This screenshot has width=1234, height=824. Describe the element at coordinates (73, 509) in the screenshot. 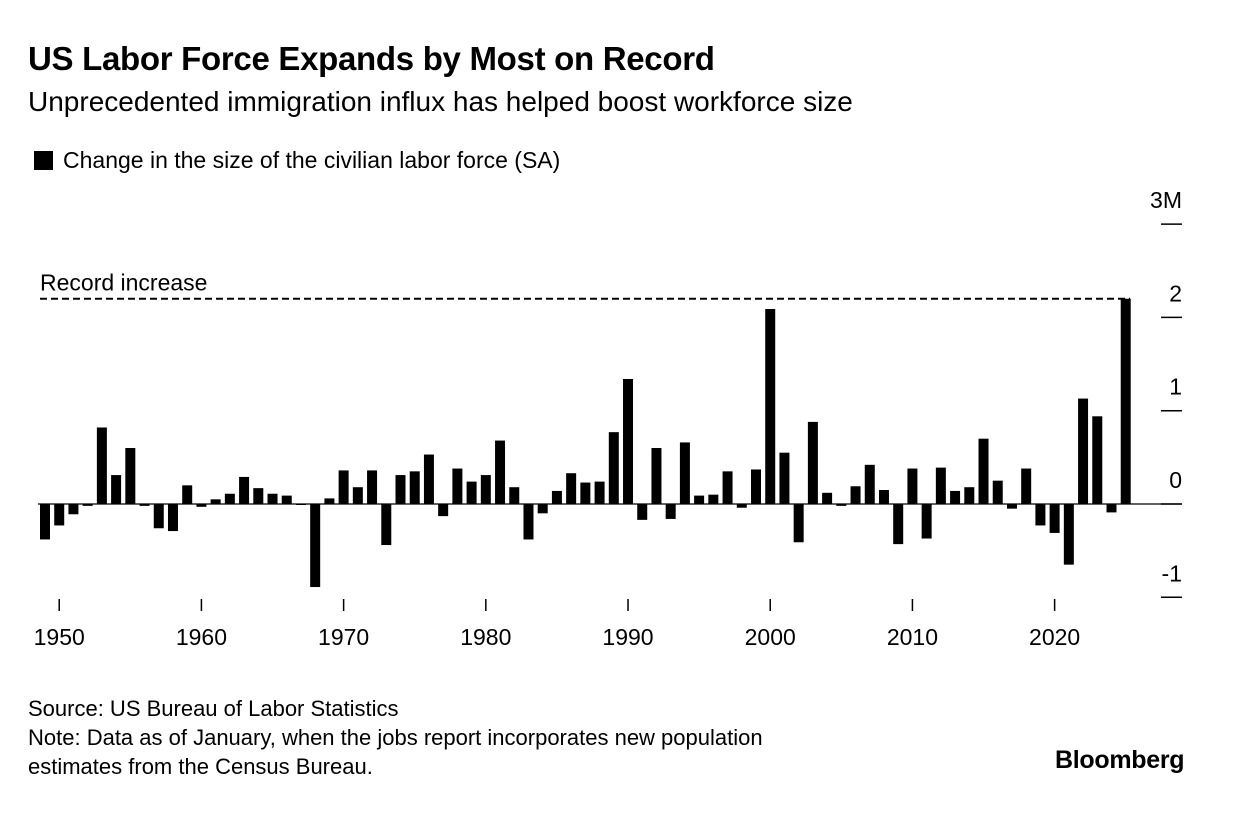

I see `bar-1951` at that location.